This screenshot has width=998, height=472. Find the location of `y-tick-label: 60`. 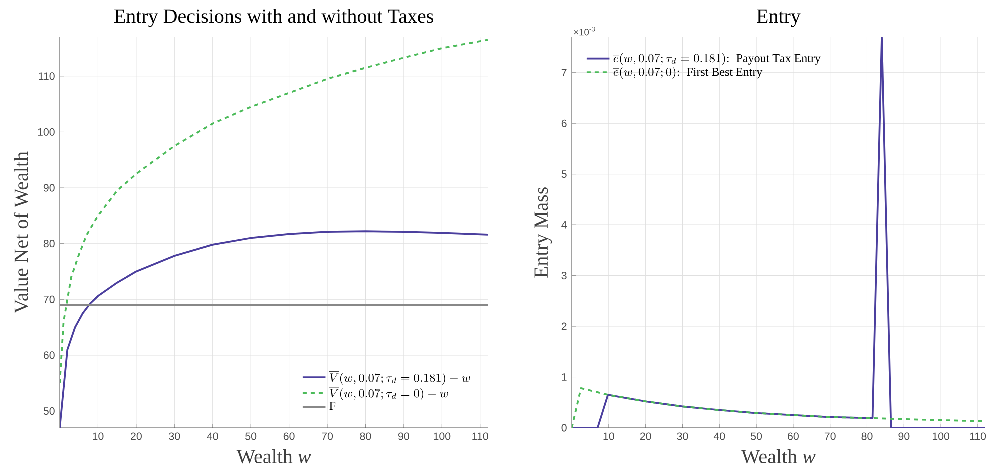

y-tick-label: 60 is located at coordinates (49, 356).